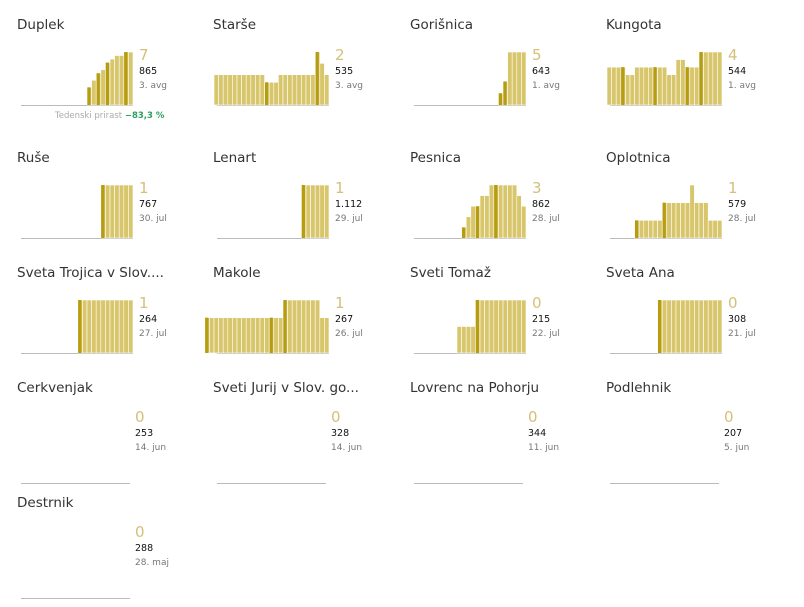 The width and height of the screenshot is (804, 607). What do you see at coordinates (701, 321) in the screenshot?
I see `municipality-card-sveta-ana: Sveta Ana 0 308 21. jul` at bounding box center [701, 321].